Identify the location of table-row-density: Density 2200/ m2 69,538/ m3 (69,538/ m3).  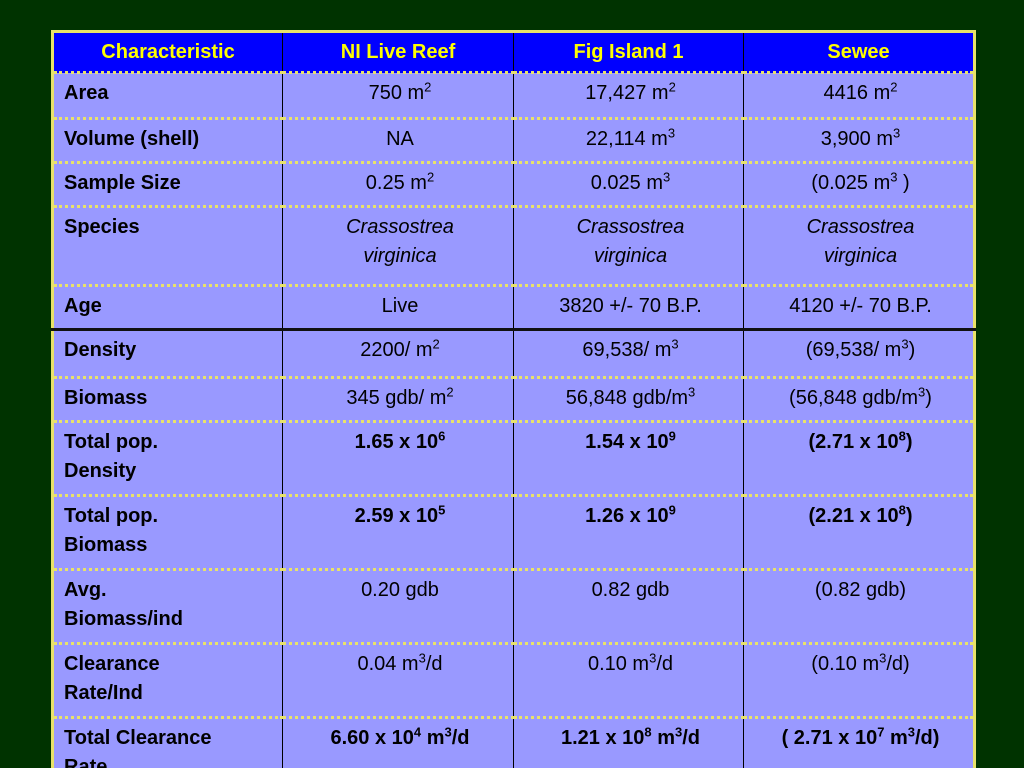
(513, 354).